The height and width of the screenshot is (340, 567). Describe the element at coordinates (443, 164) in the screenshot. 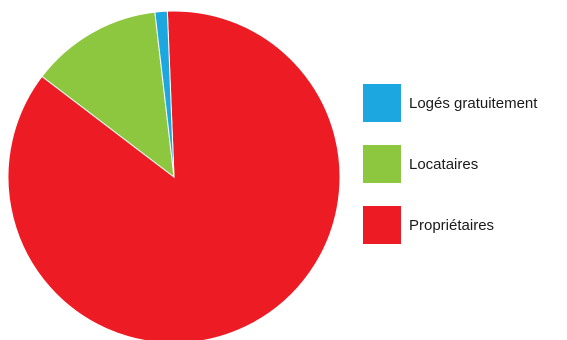

I see `legend-label-locataires: Locataires` at that location.